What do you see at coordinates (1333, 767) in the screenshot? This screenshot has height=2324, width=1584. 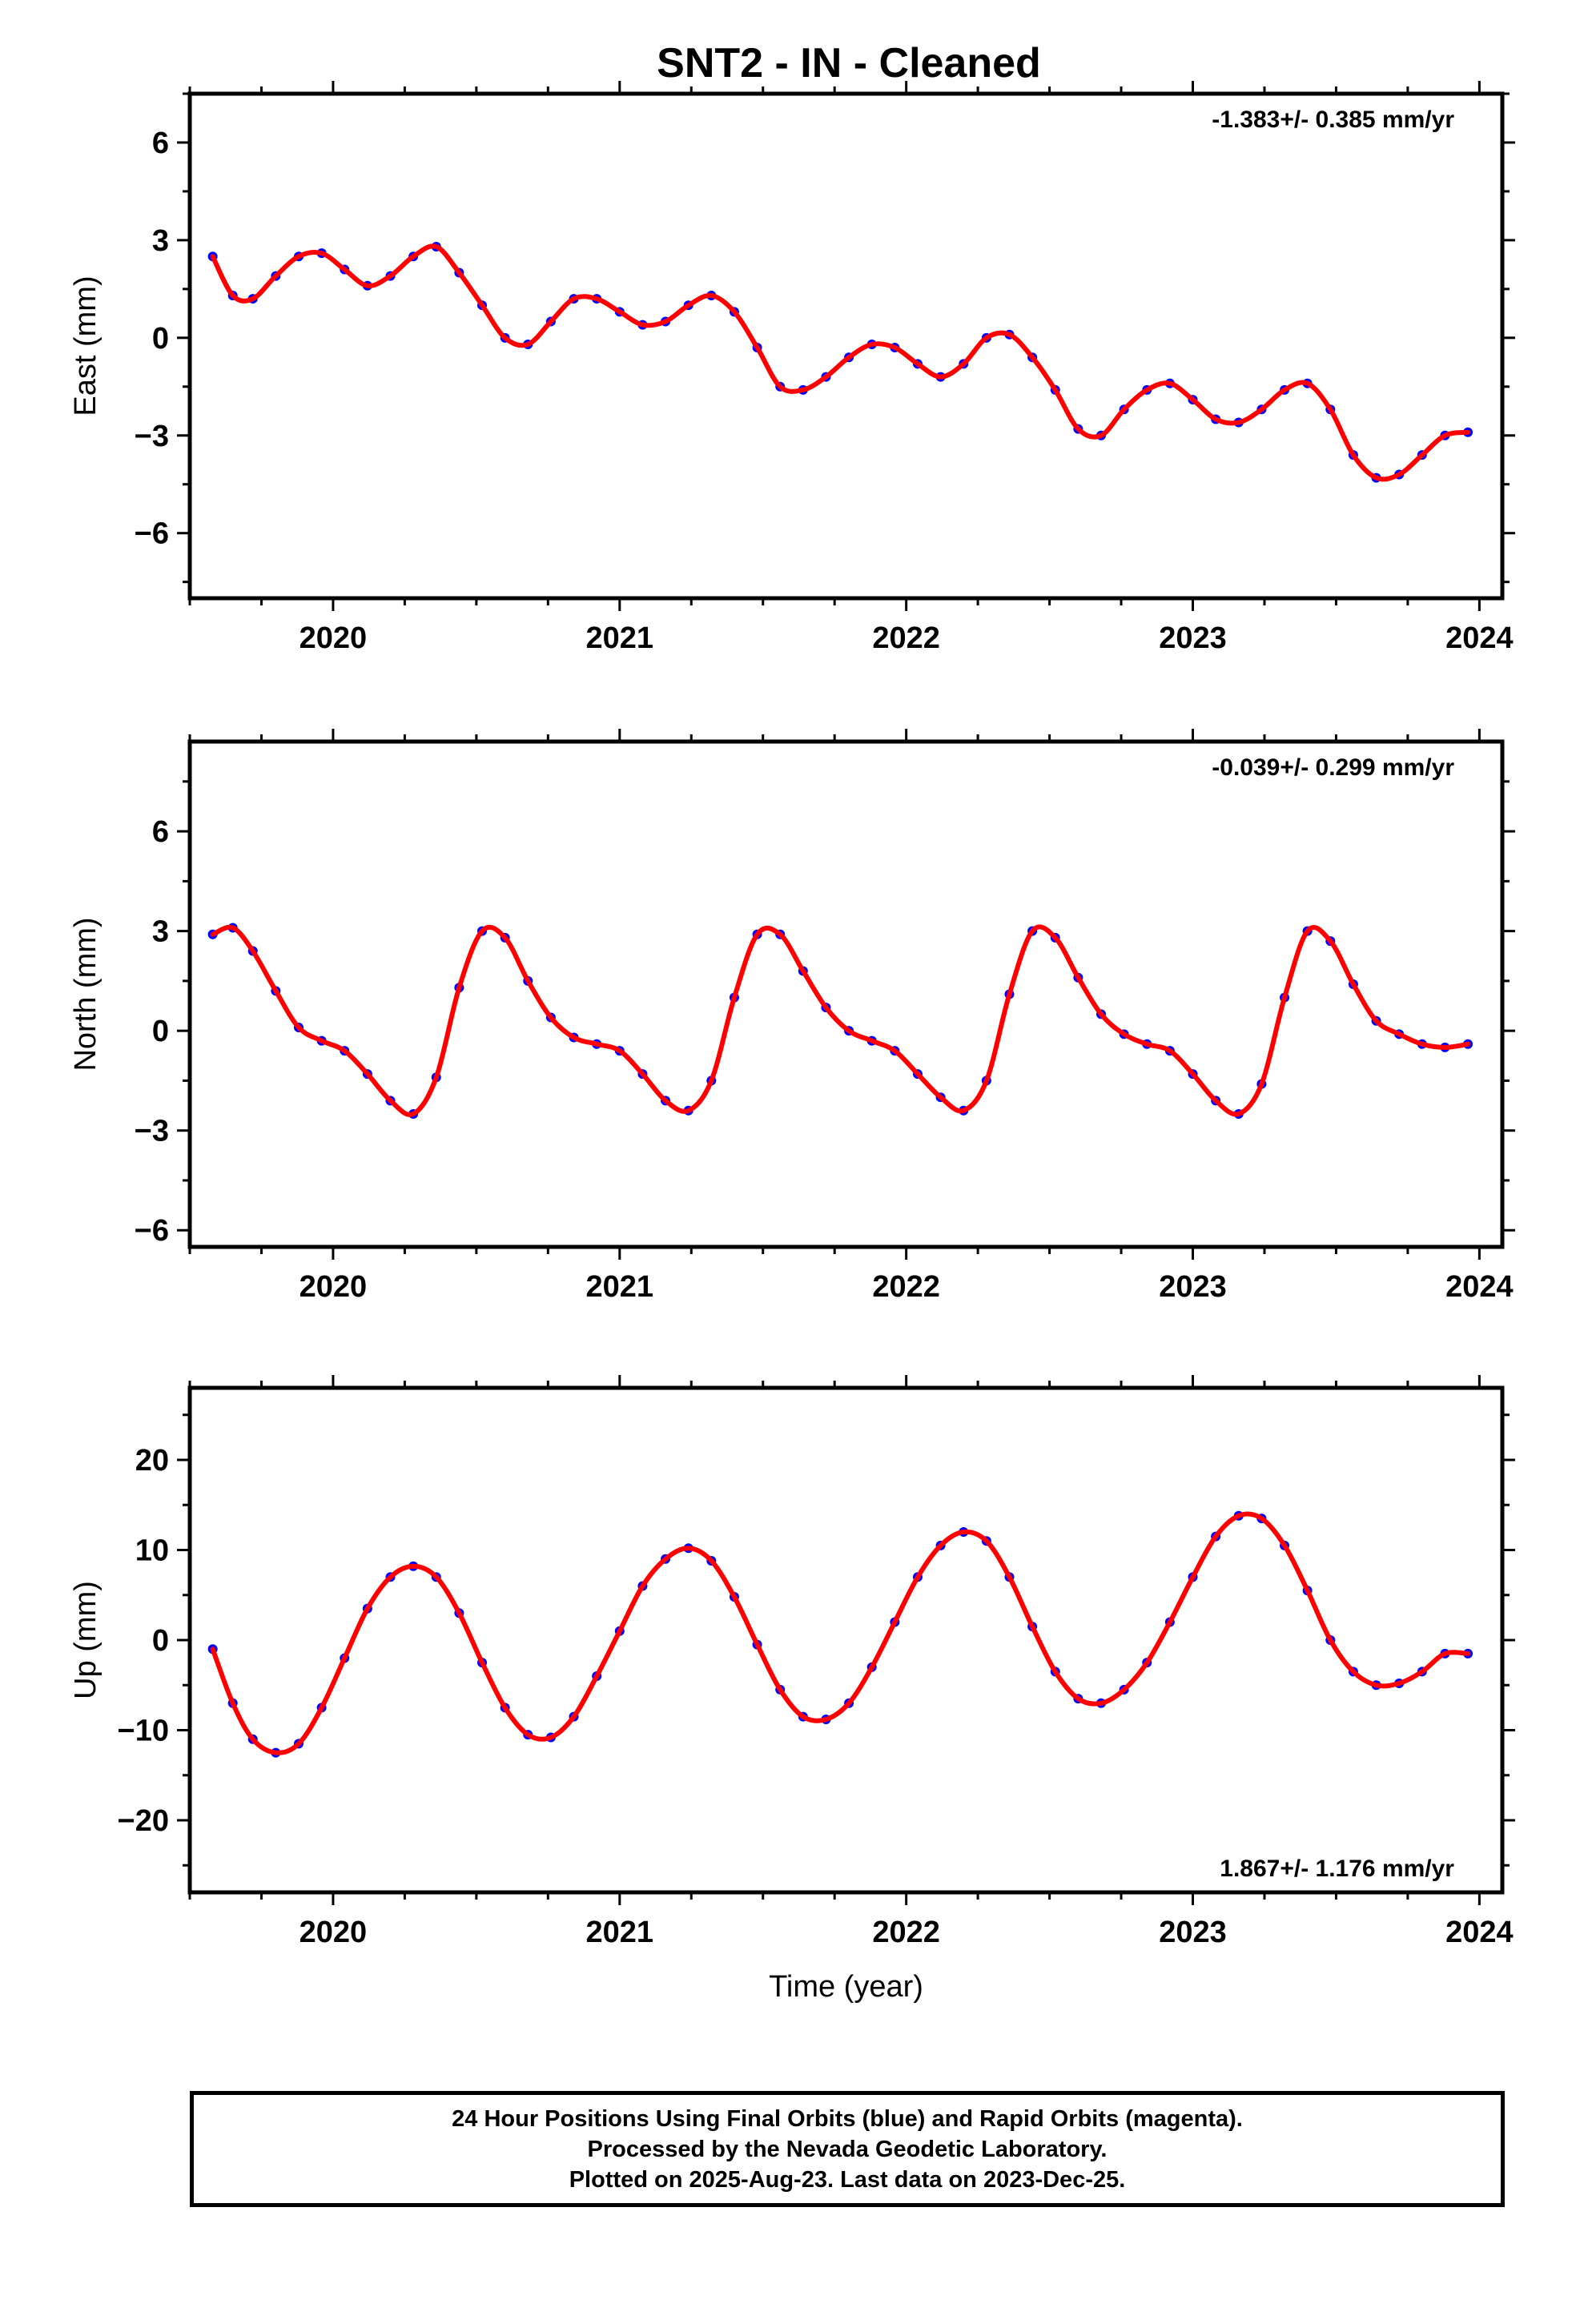 I see `rate-annotation: -0.039+/- 0.299 mm/yr` at bounding box center [1333, 767].